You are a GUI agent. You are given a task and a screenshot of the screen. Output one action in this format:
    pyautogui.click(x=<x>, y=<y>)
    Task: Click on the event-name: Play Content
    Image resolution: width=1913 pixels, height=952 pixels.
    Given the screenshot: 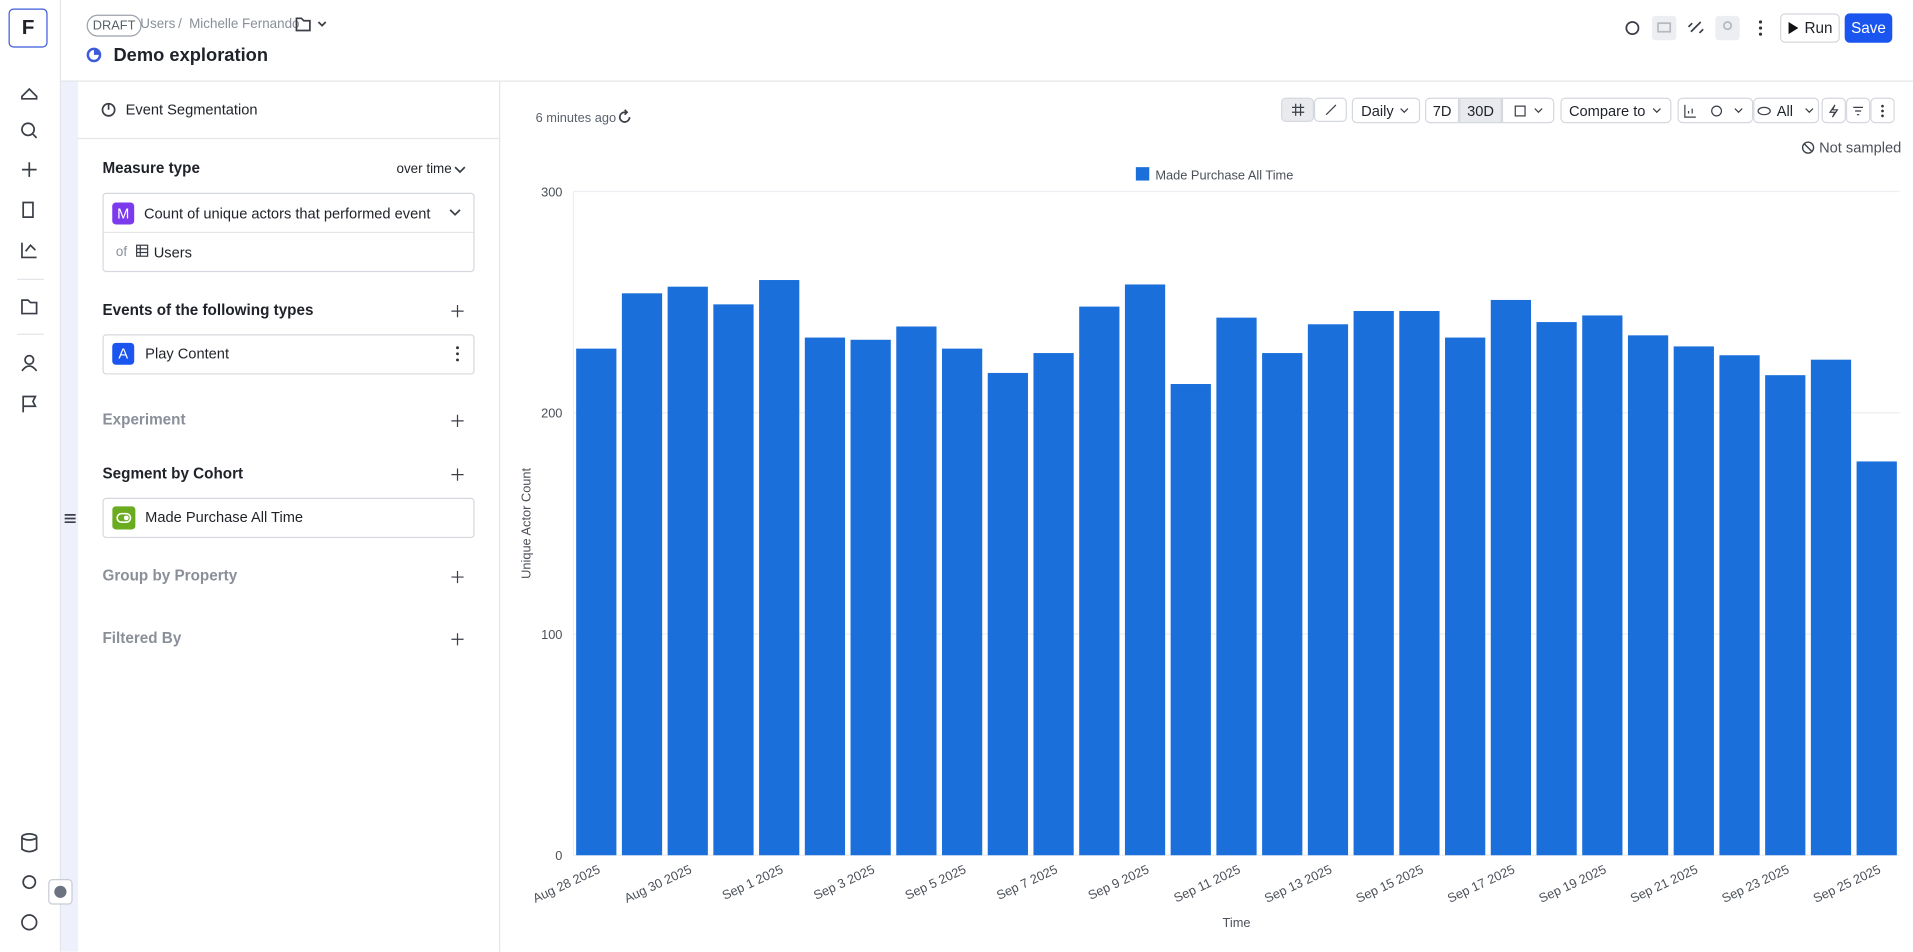 What is the action you would take?
    pyautogui.click(x=187, y=354)
    